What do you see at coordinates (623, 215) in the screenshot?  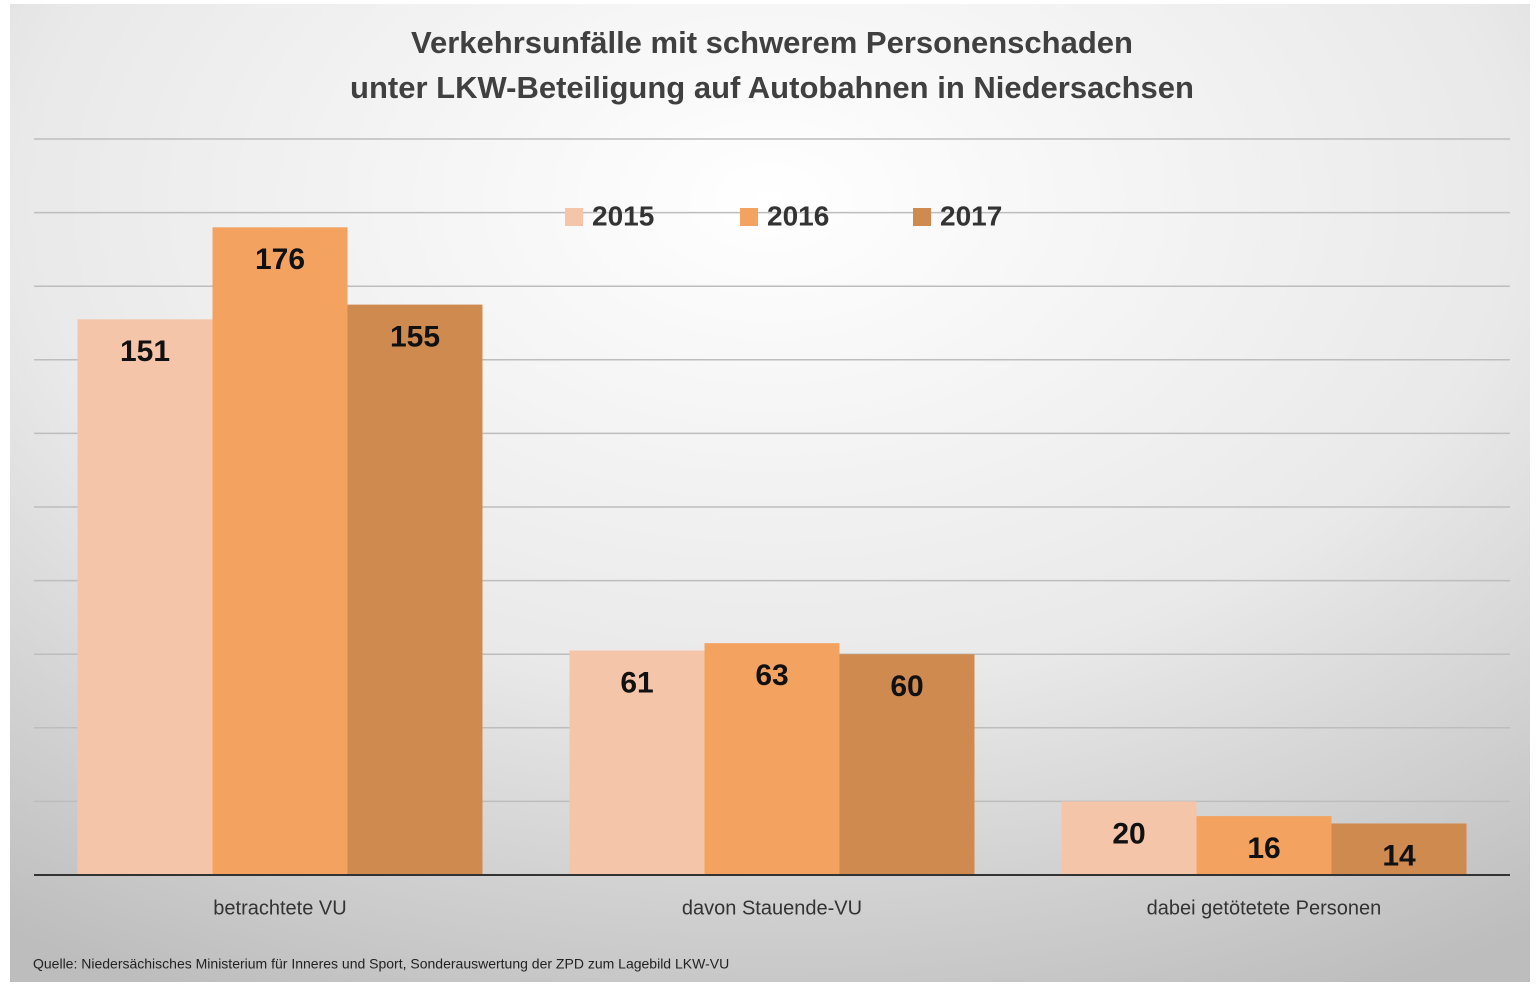 I see `legend-label: 2015` at bounding box center [623, 215].